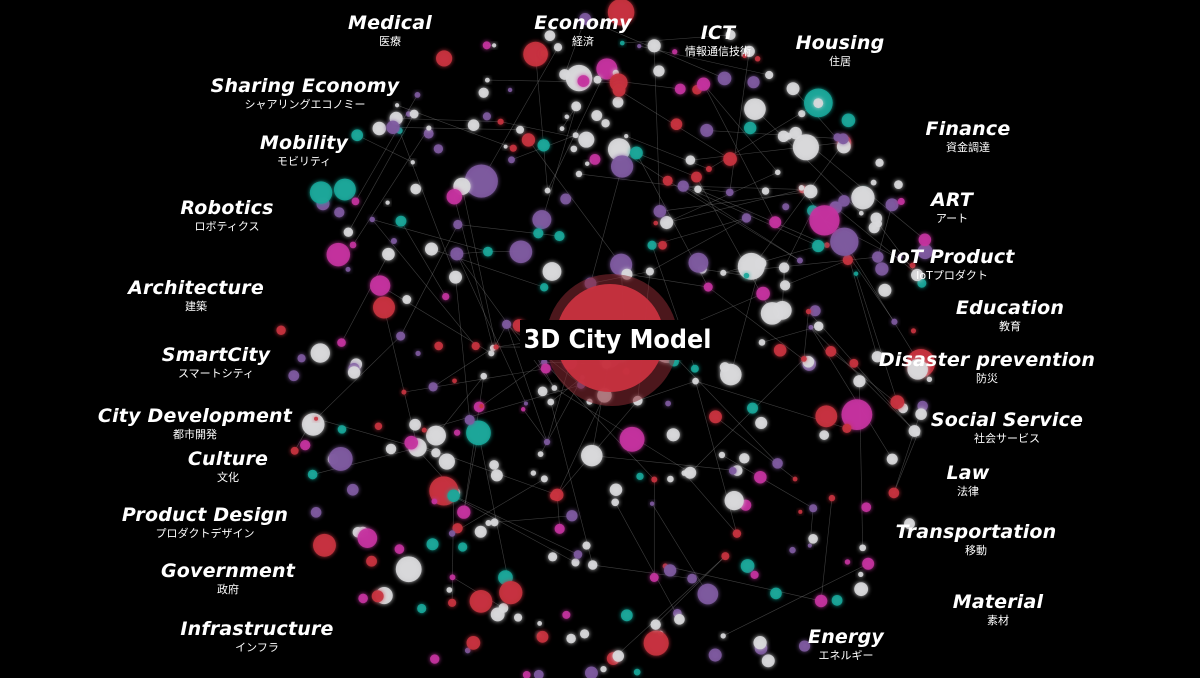 This screenshot has width=1200, height=678. I want to click on label-disaster-prevention-jp: 防災, so click(987, 378).